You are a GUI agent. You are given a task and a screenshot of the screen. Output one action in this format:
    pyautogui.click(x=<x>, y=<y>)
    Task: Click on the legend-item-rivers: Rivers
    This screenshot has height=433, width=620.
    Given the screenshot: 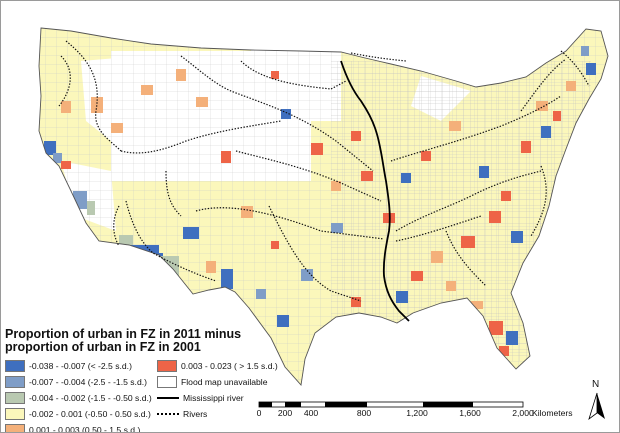 What is the action you would take?
    pyautogui.click(x=217, y=414)
    